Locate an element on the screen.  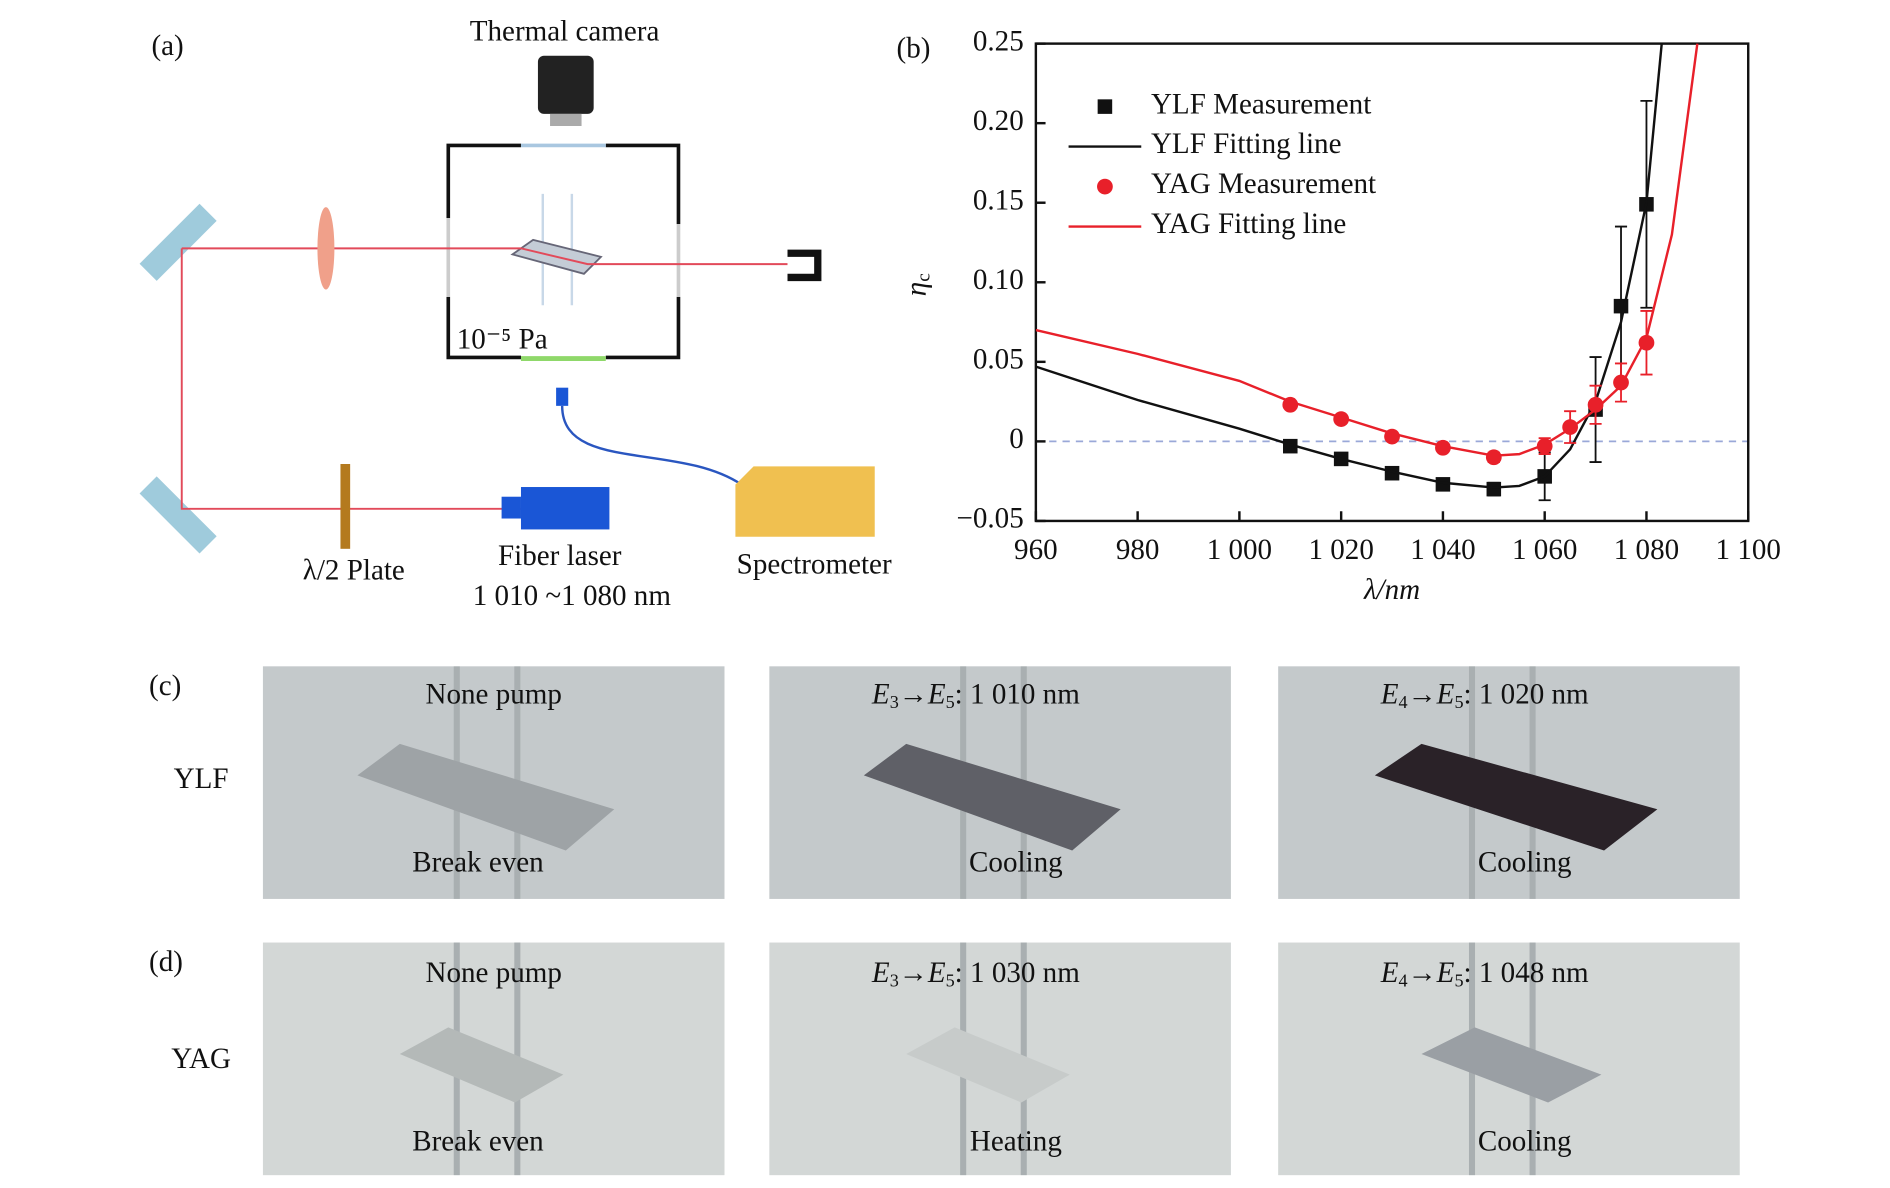
image-title: E3→E5: 1 030 nm is located at coordinates (975, 974).